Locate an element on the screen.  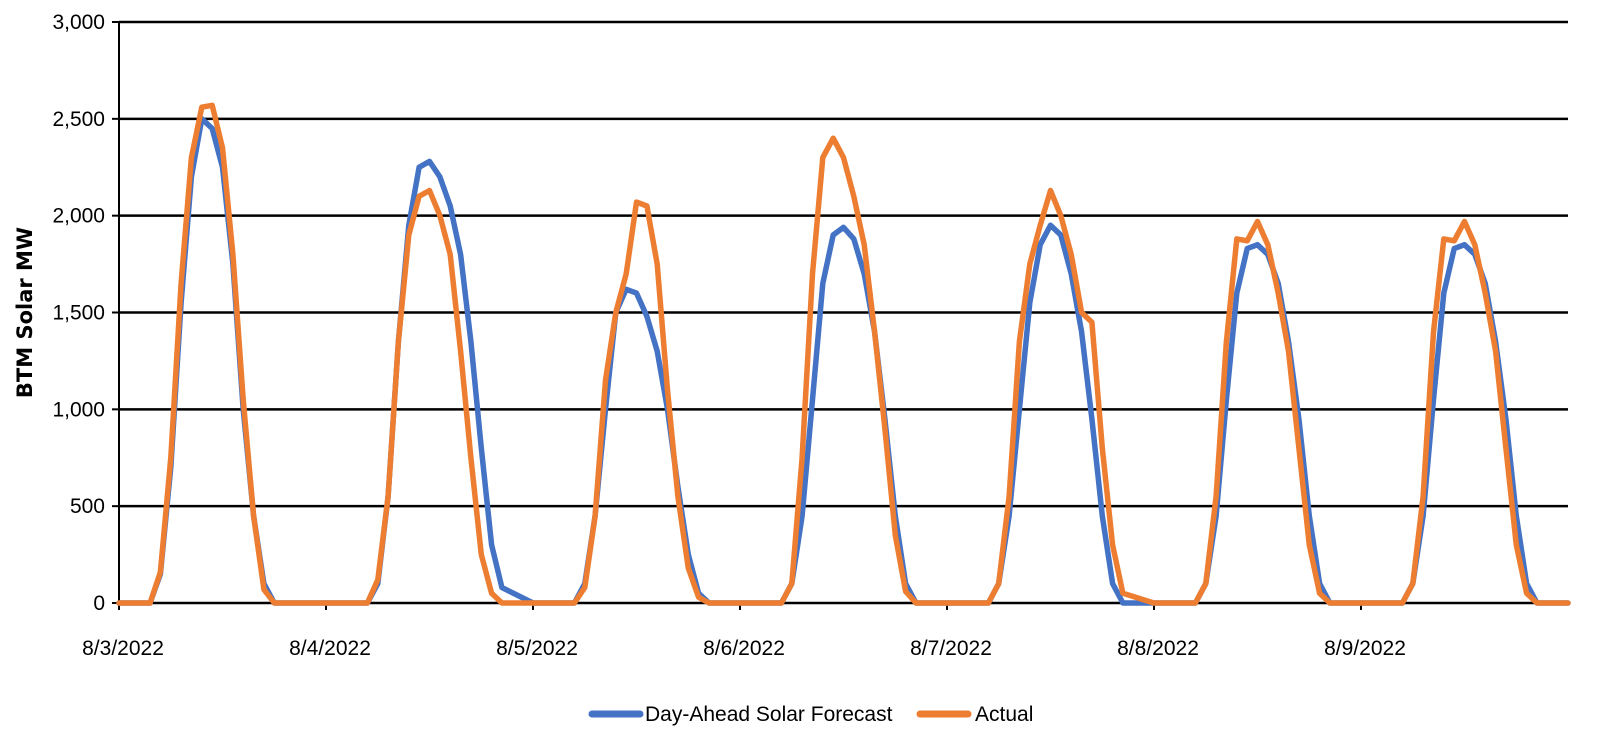
x-tick-label: 8/9/2022 is located at coordinates (1365, 648).